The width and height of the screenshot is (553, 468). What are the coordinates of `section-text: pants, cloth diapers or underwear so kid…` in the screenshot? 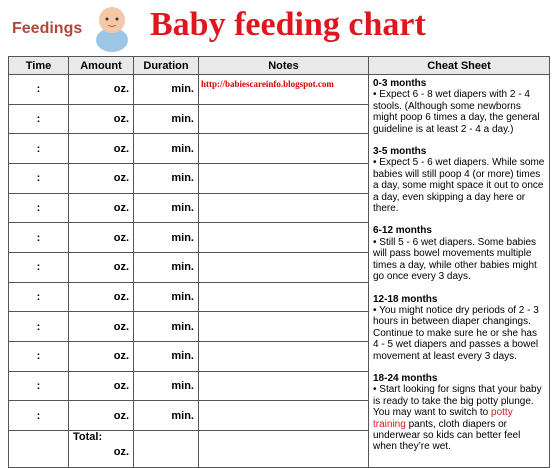 It's located at (447, 435).